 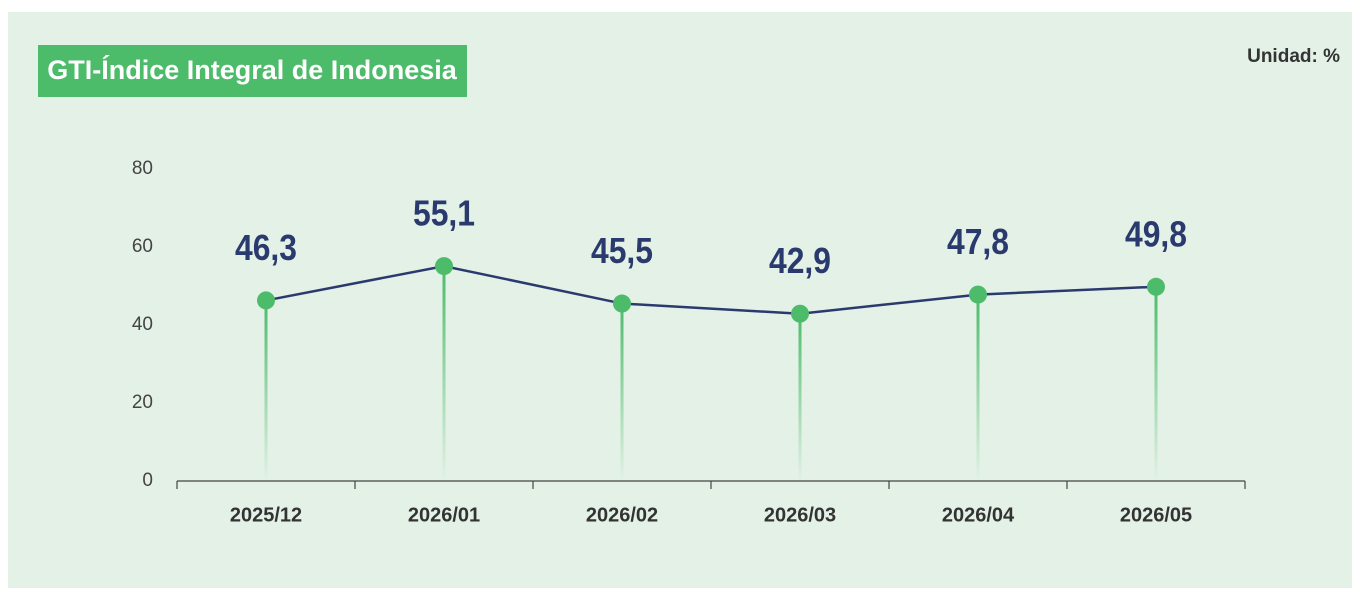 I want to click on y-tick-label: 20, so click(x=142, y=402).